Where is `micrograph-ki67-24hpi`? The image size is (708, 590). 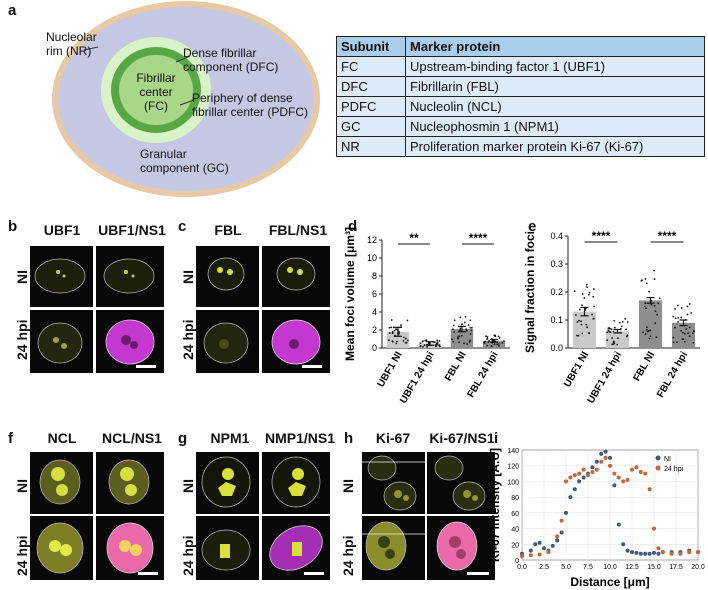 micrograph-ki67-24hpi is located at coordinates (393, 548).